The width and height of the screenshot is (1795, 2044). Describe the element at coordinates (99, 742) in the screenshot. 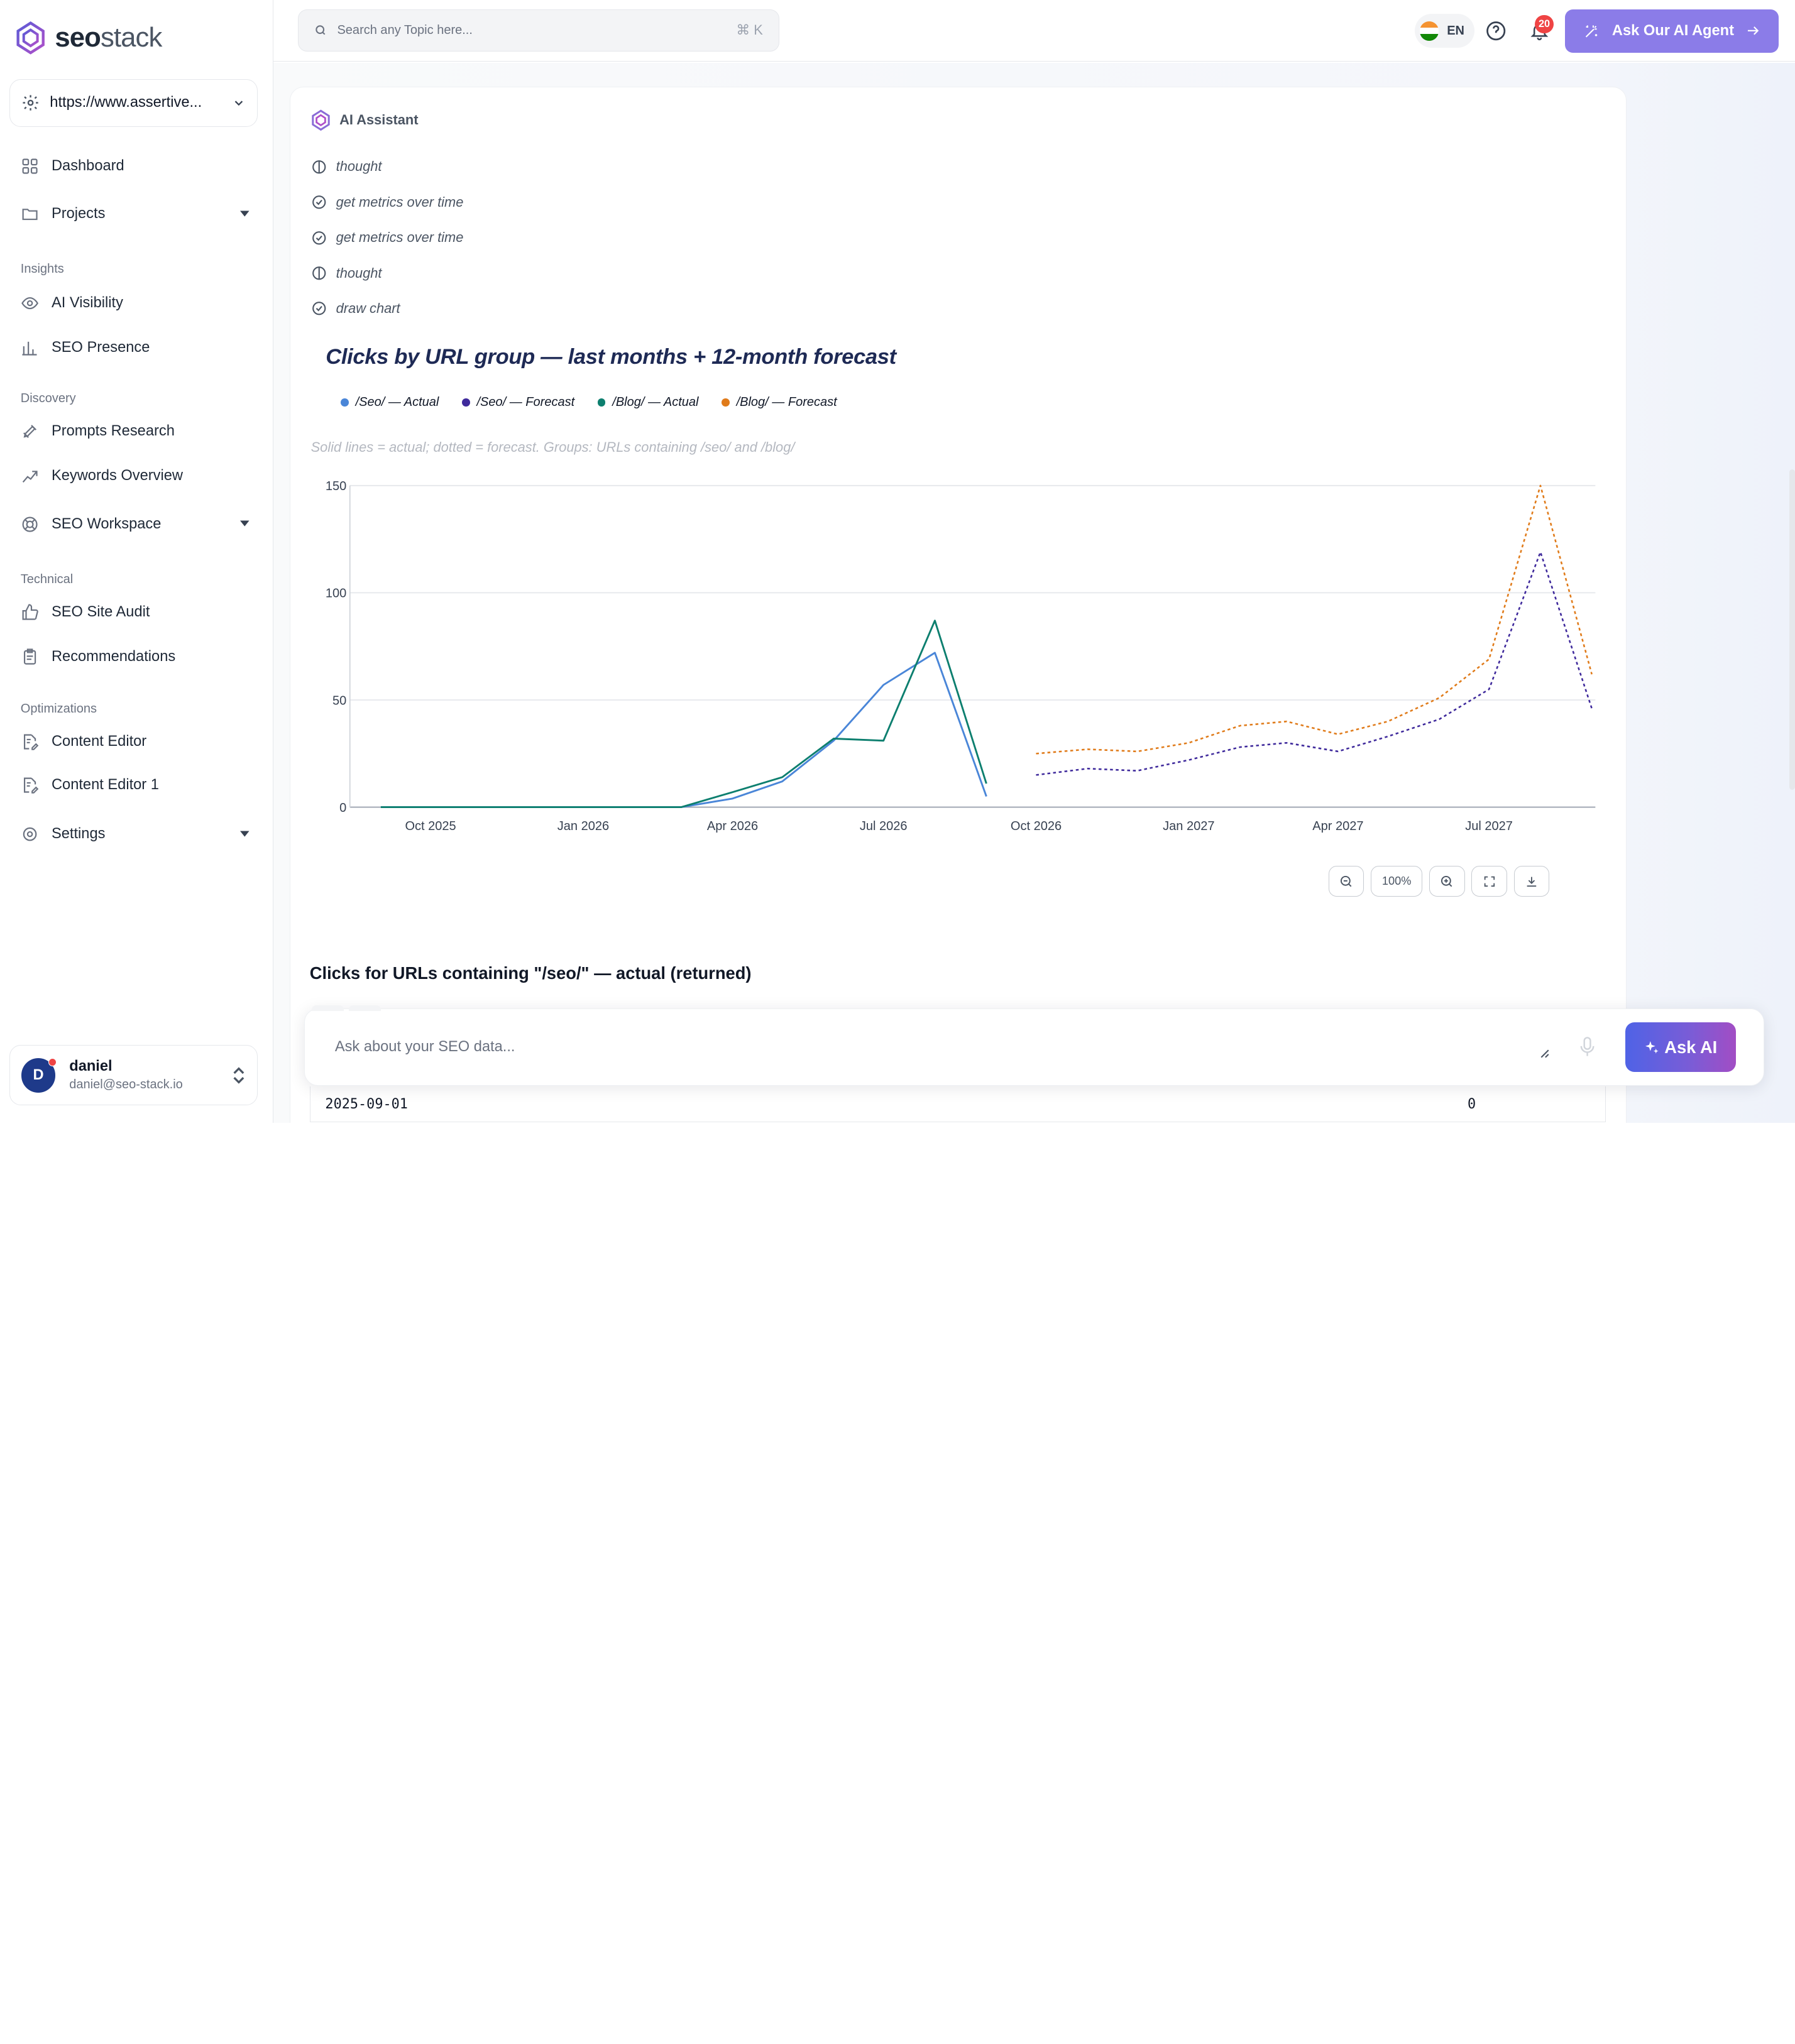

I see `sidebar-item-label: Content Editor` at that location.